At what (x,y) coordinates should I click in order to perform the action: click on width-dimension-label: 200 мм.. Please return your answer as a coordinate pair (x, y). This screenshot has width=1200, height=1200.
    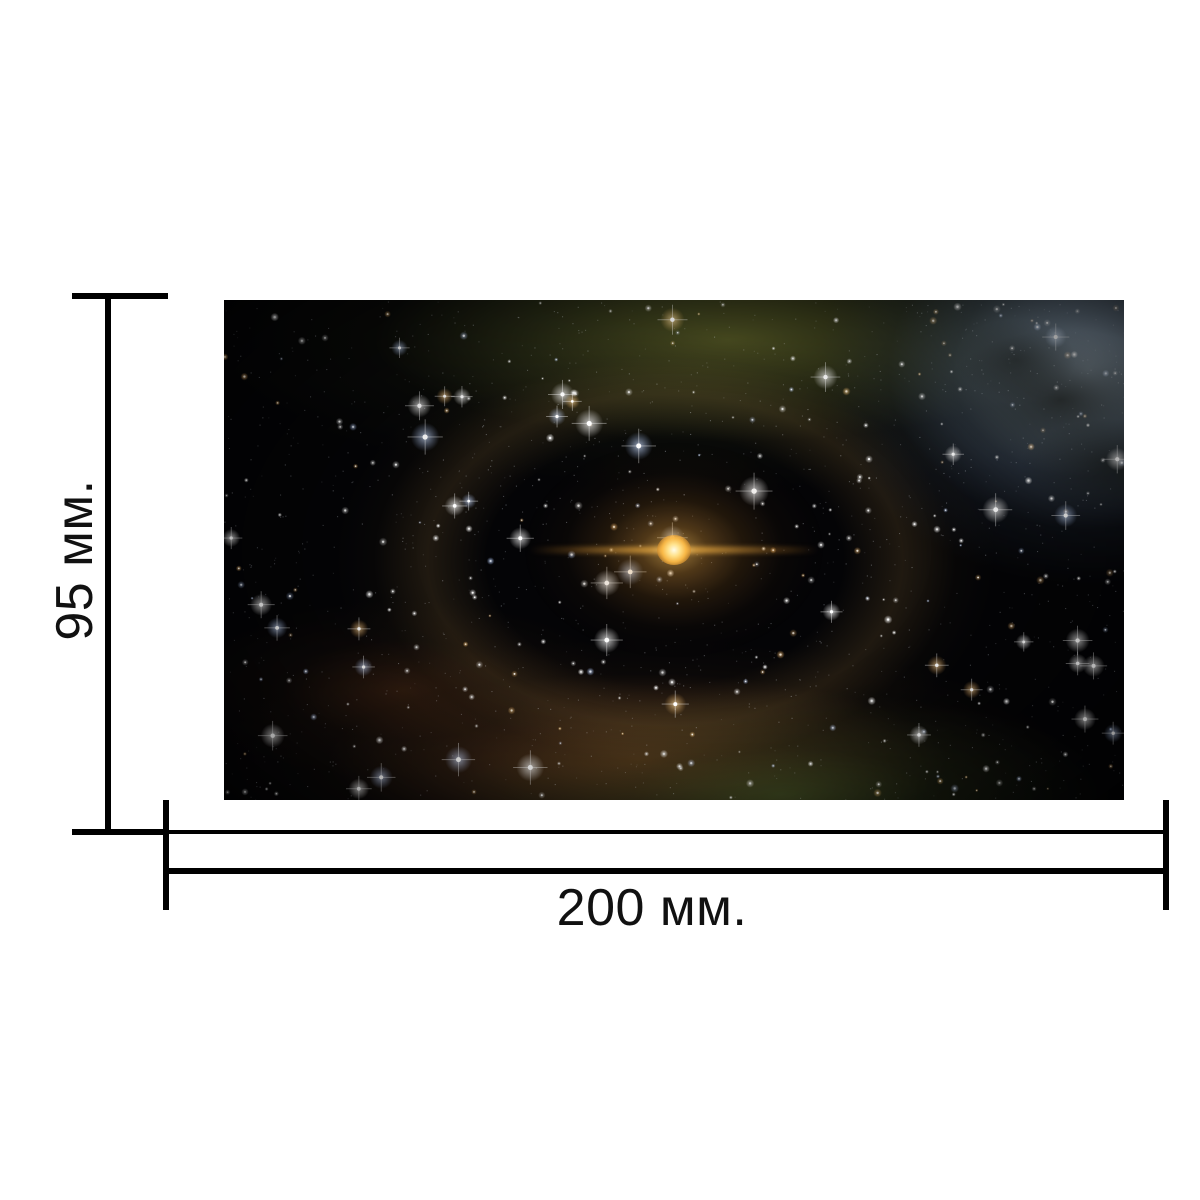
    Looking at the image, I should click on (652, 908).